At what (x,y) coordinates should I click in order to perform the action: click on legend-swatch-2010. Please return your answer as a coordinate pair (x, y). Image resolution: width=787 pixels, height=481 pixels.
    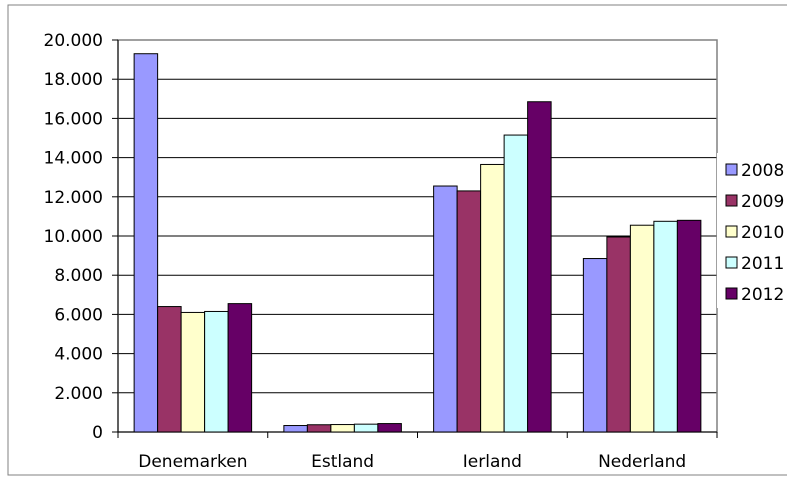
    Looking at the image, I should click on (731, 231).